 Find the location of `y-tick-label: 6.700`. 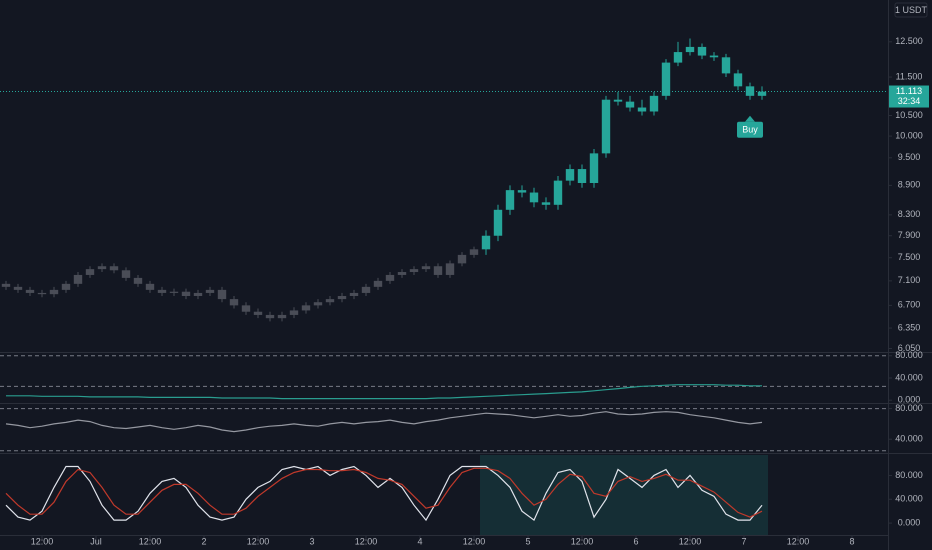

y-tick-label: 6.700 is located at coordinates (909, 305).